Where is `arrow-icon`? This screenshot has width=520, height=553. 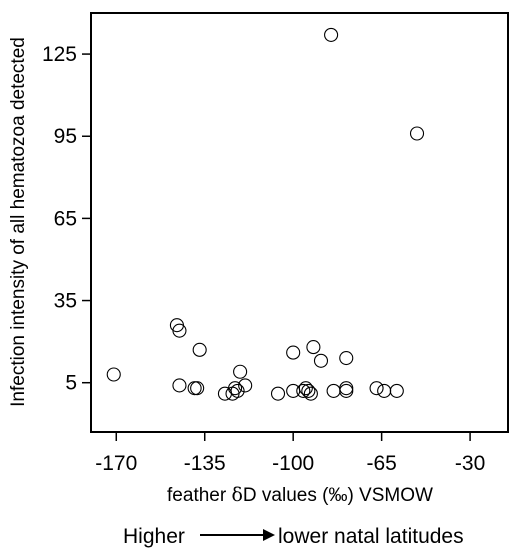 arrow-icon is located at coordinates (237, 535).